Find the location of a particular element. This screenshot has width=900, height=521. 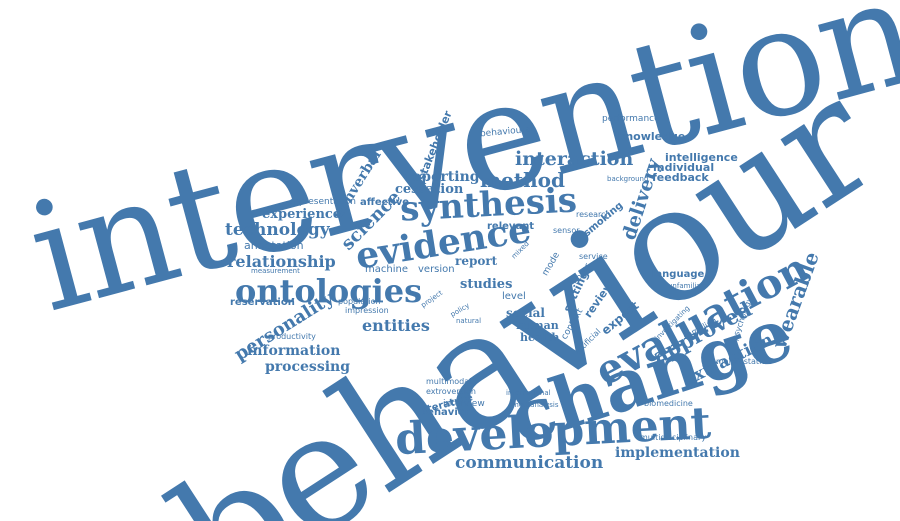

word-studies: studies is located at coordinates (486, 284).